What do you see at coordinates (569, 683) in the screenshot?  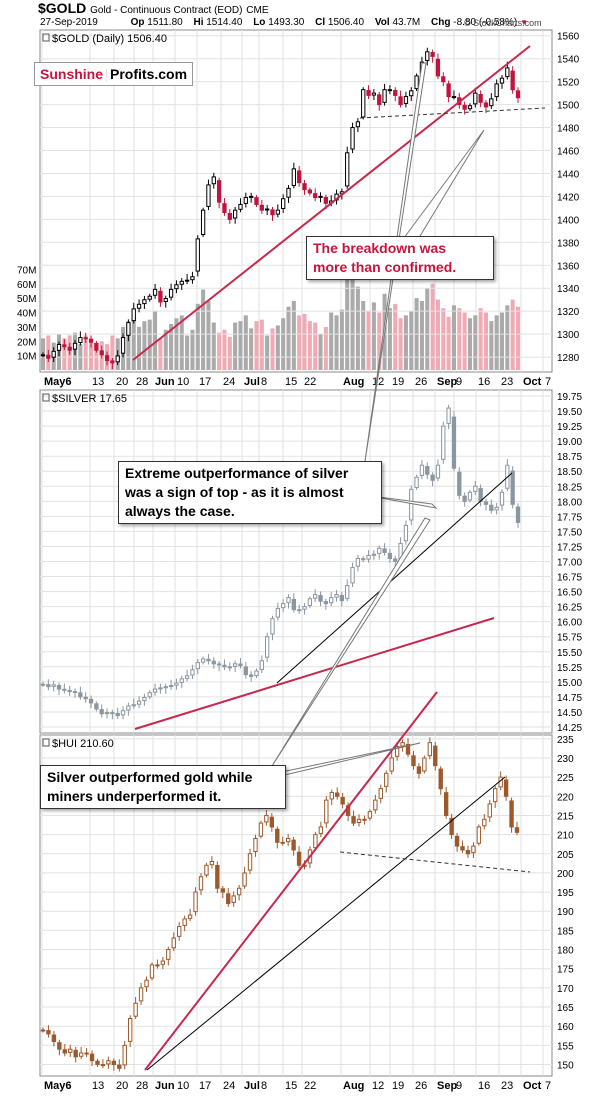 I see `y-tick-label: 15.00` at bounding box center [569, 683].